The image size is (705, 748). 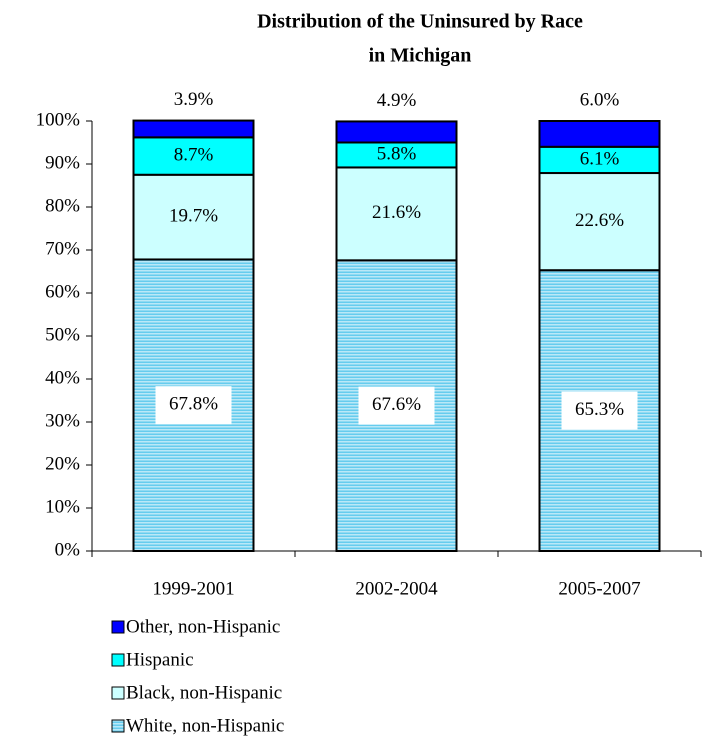 I want to click on y-tick-label: 10%, so click(x=62, y=506).